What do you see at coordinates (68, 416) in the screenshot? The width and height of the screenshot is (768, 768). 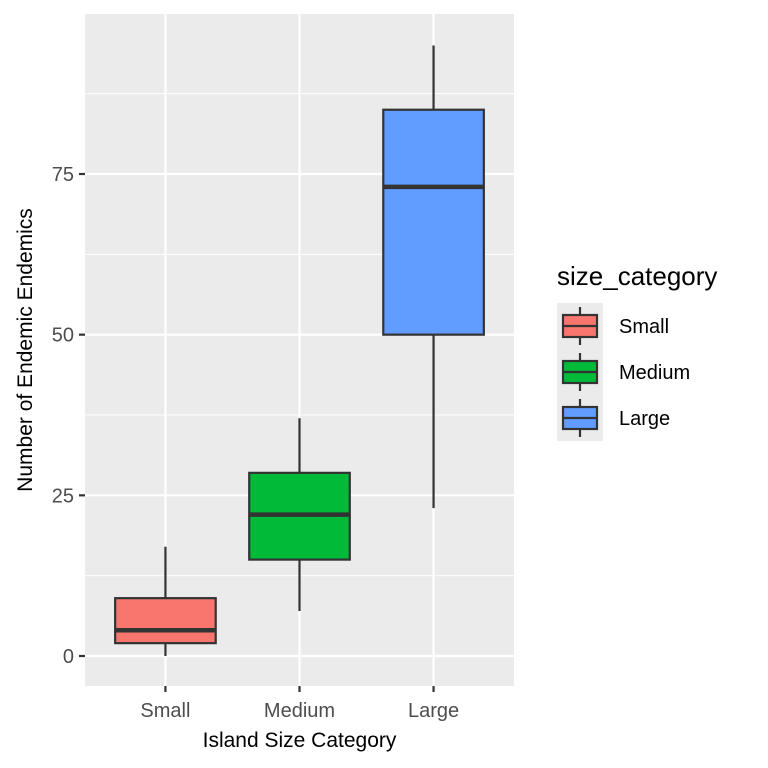 I see `y-axis: 0 25 50 75` at bounding box center [68, 416].